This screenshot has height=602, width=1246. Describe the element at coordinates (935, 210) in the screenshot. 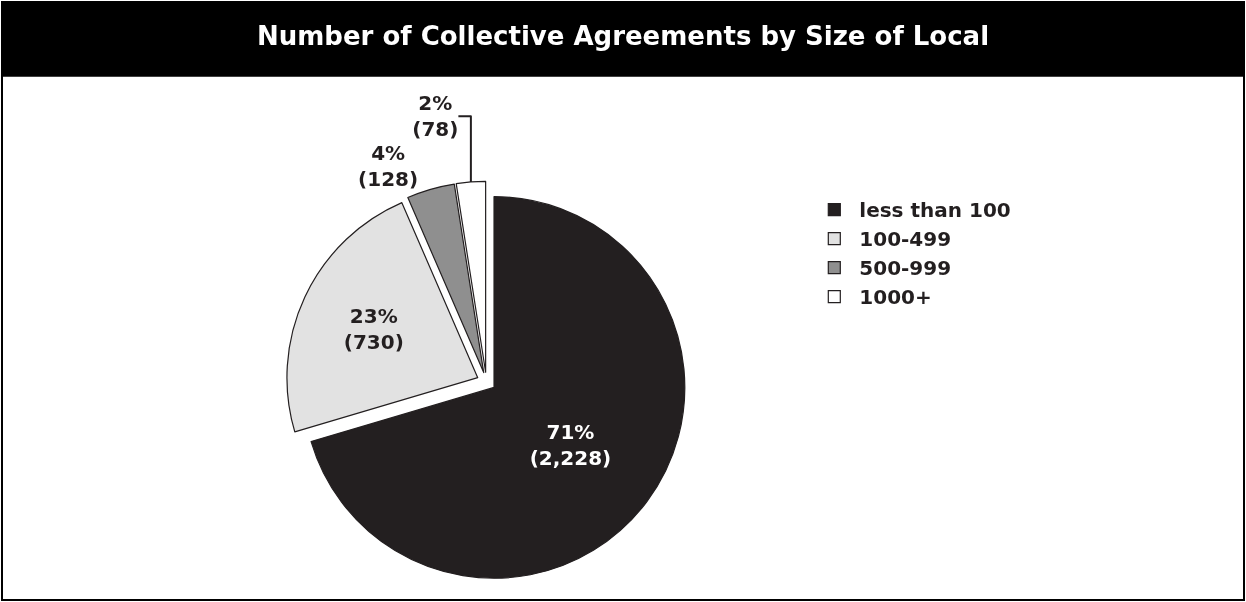

I see `legend-label: less than 100` at that location.